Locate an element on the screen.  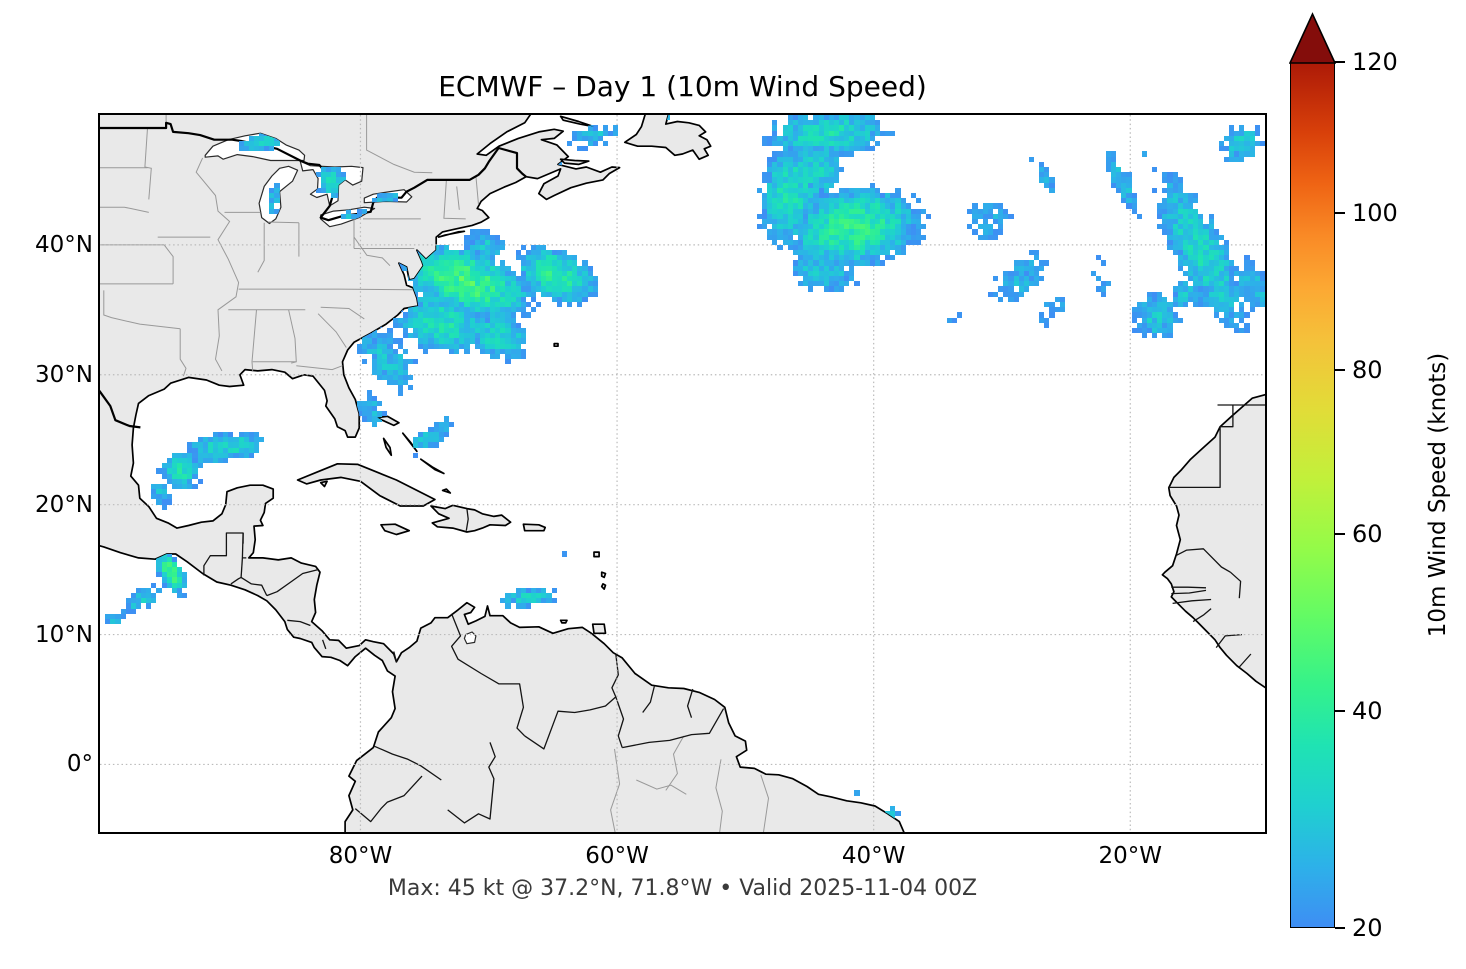
x-tick-label: 20°W is located at coordinates (1130, 856).